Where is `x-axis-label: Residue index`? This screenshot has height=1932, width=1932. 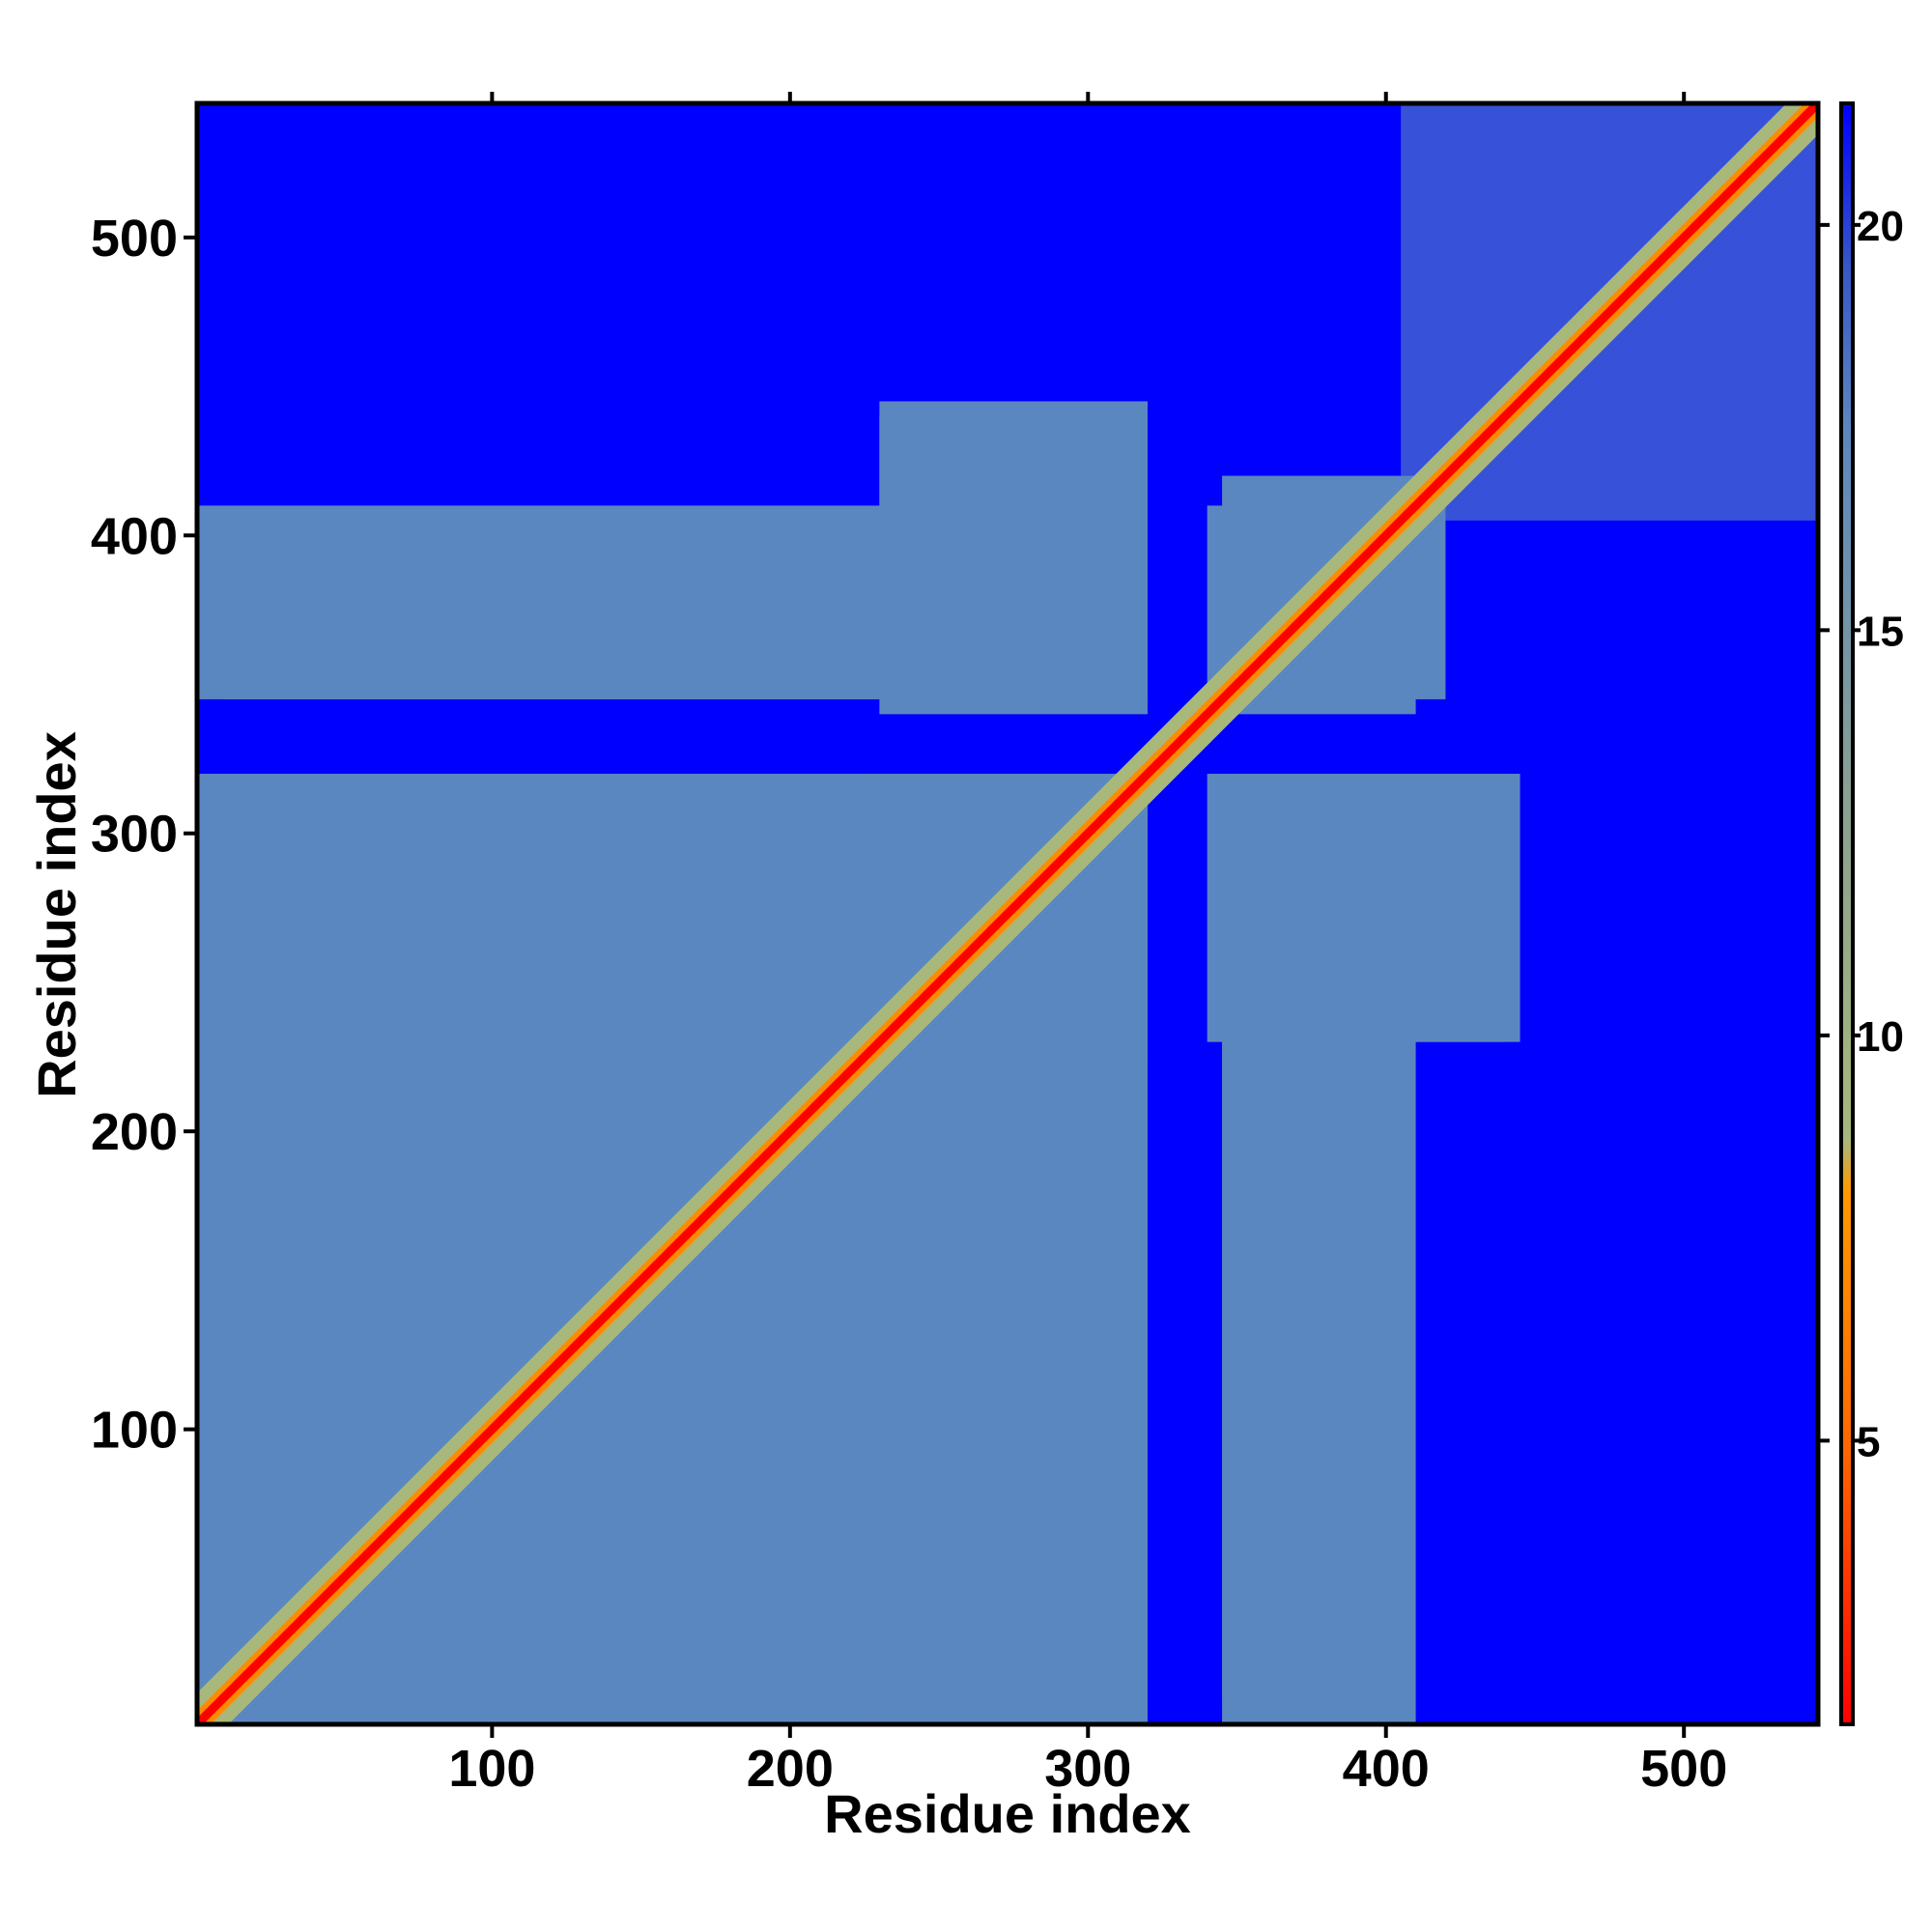 x-axis-label: Residue index is located at coordinates (1008, 1813).